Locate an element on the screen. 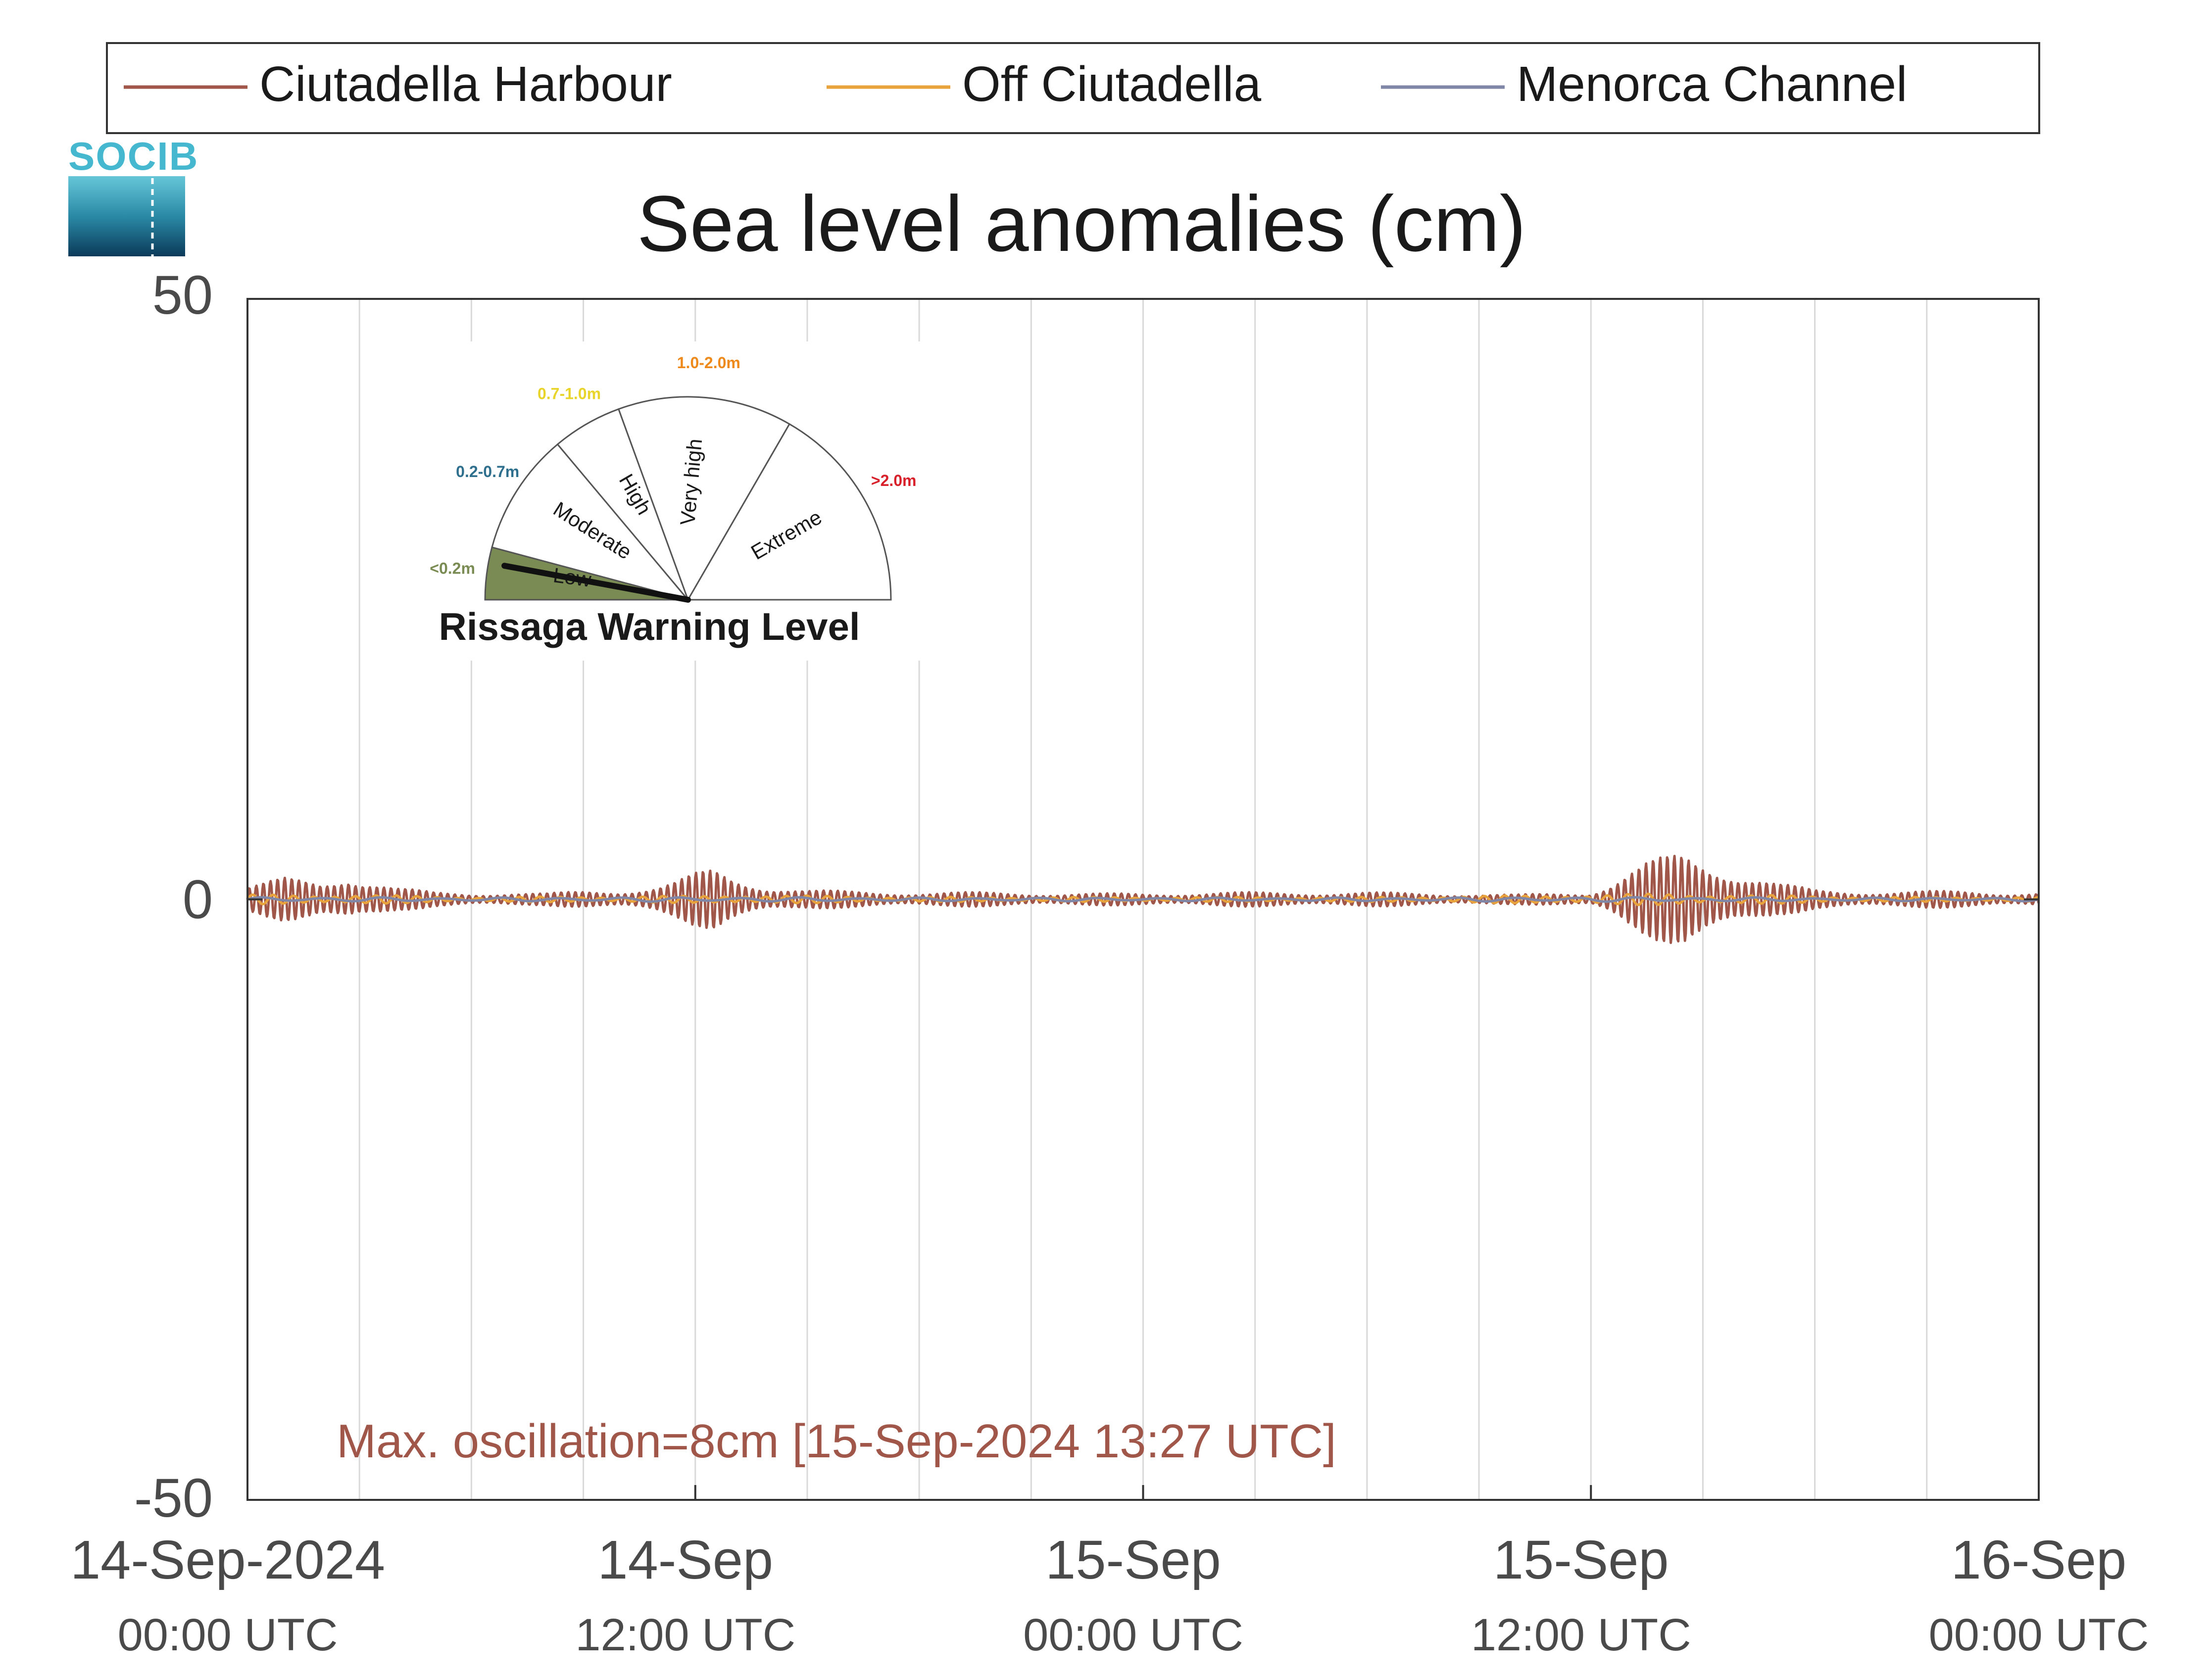 The height and width of the screenshot is (1680, 2209). gauge-sector-very-high is located at coordinates (704, 499).